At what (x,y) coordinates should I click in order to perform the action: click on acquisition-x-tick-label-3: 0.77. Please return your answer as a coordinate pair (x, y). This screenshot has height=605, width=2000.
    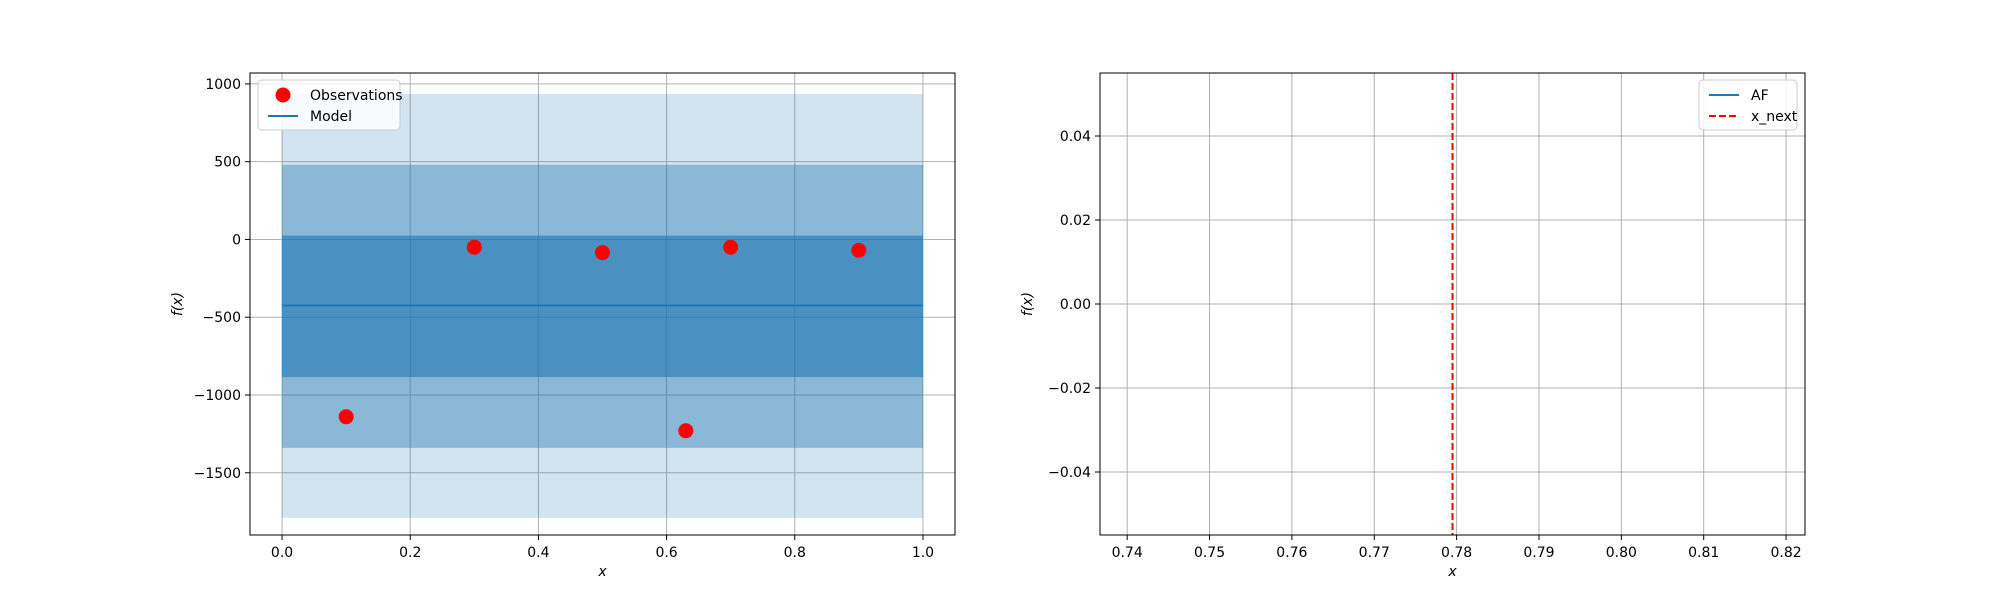
    Looking at the image, I should click on (1374, 553).